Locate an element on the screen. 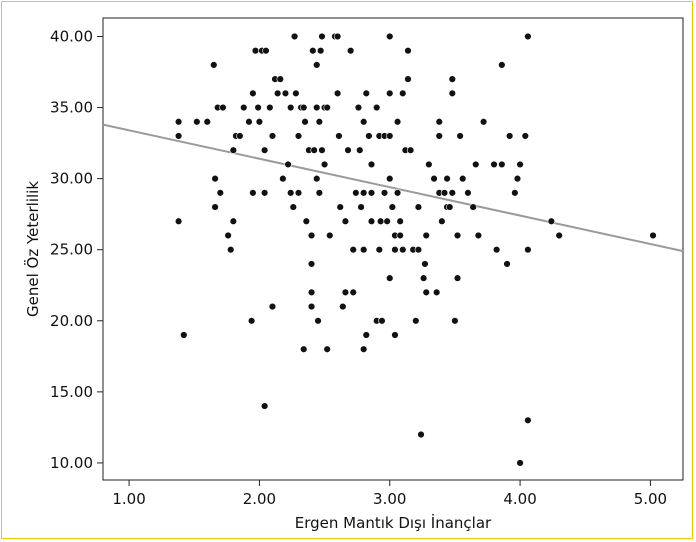 This screenshot has height=542, width=696. x-tick-label: 5.00 is located at coordinates (650, 499).